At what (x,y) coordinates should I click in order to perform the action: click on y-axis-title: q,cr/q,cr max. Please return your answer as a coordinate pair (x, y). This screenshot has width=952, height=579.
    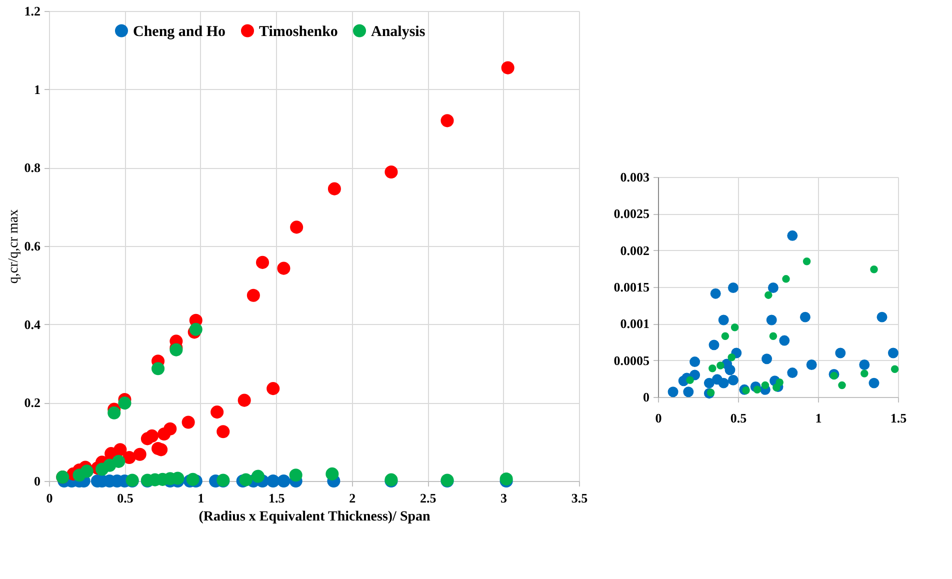
    Looking at the image, I should click on (14, 246).